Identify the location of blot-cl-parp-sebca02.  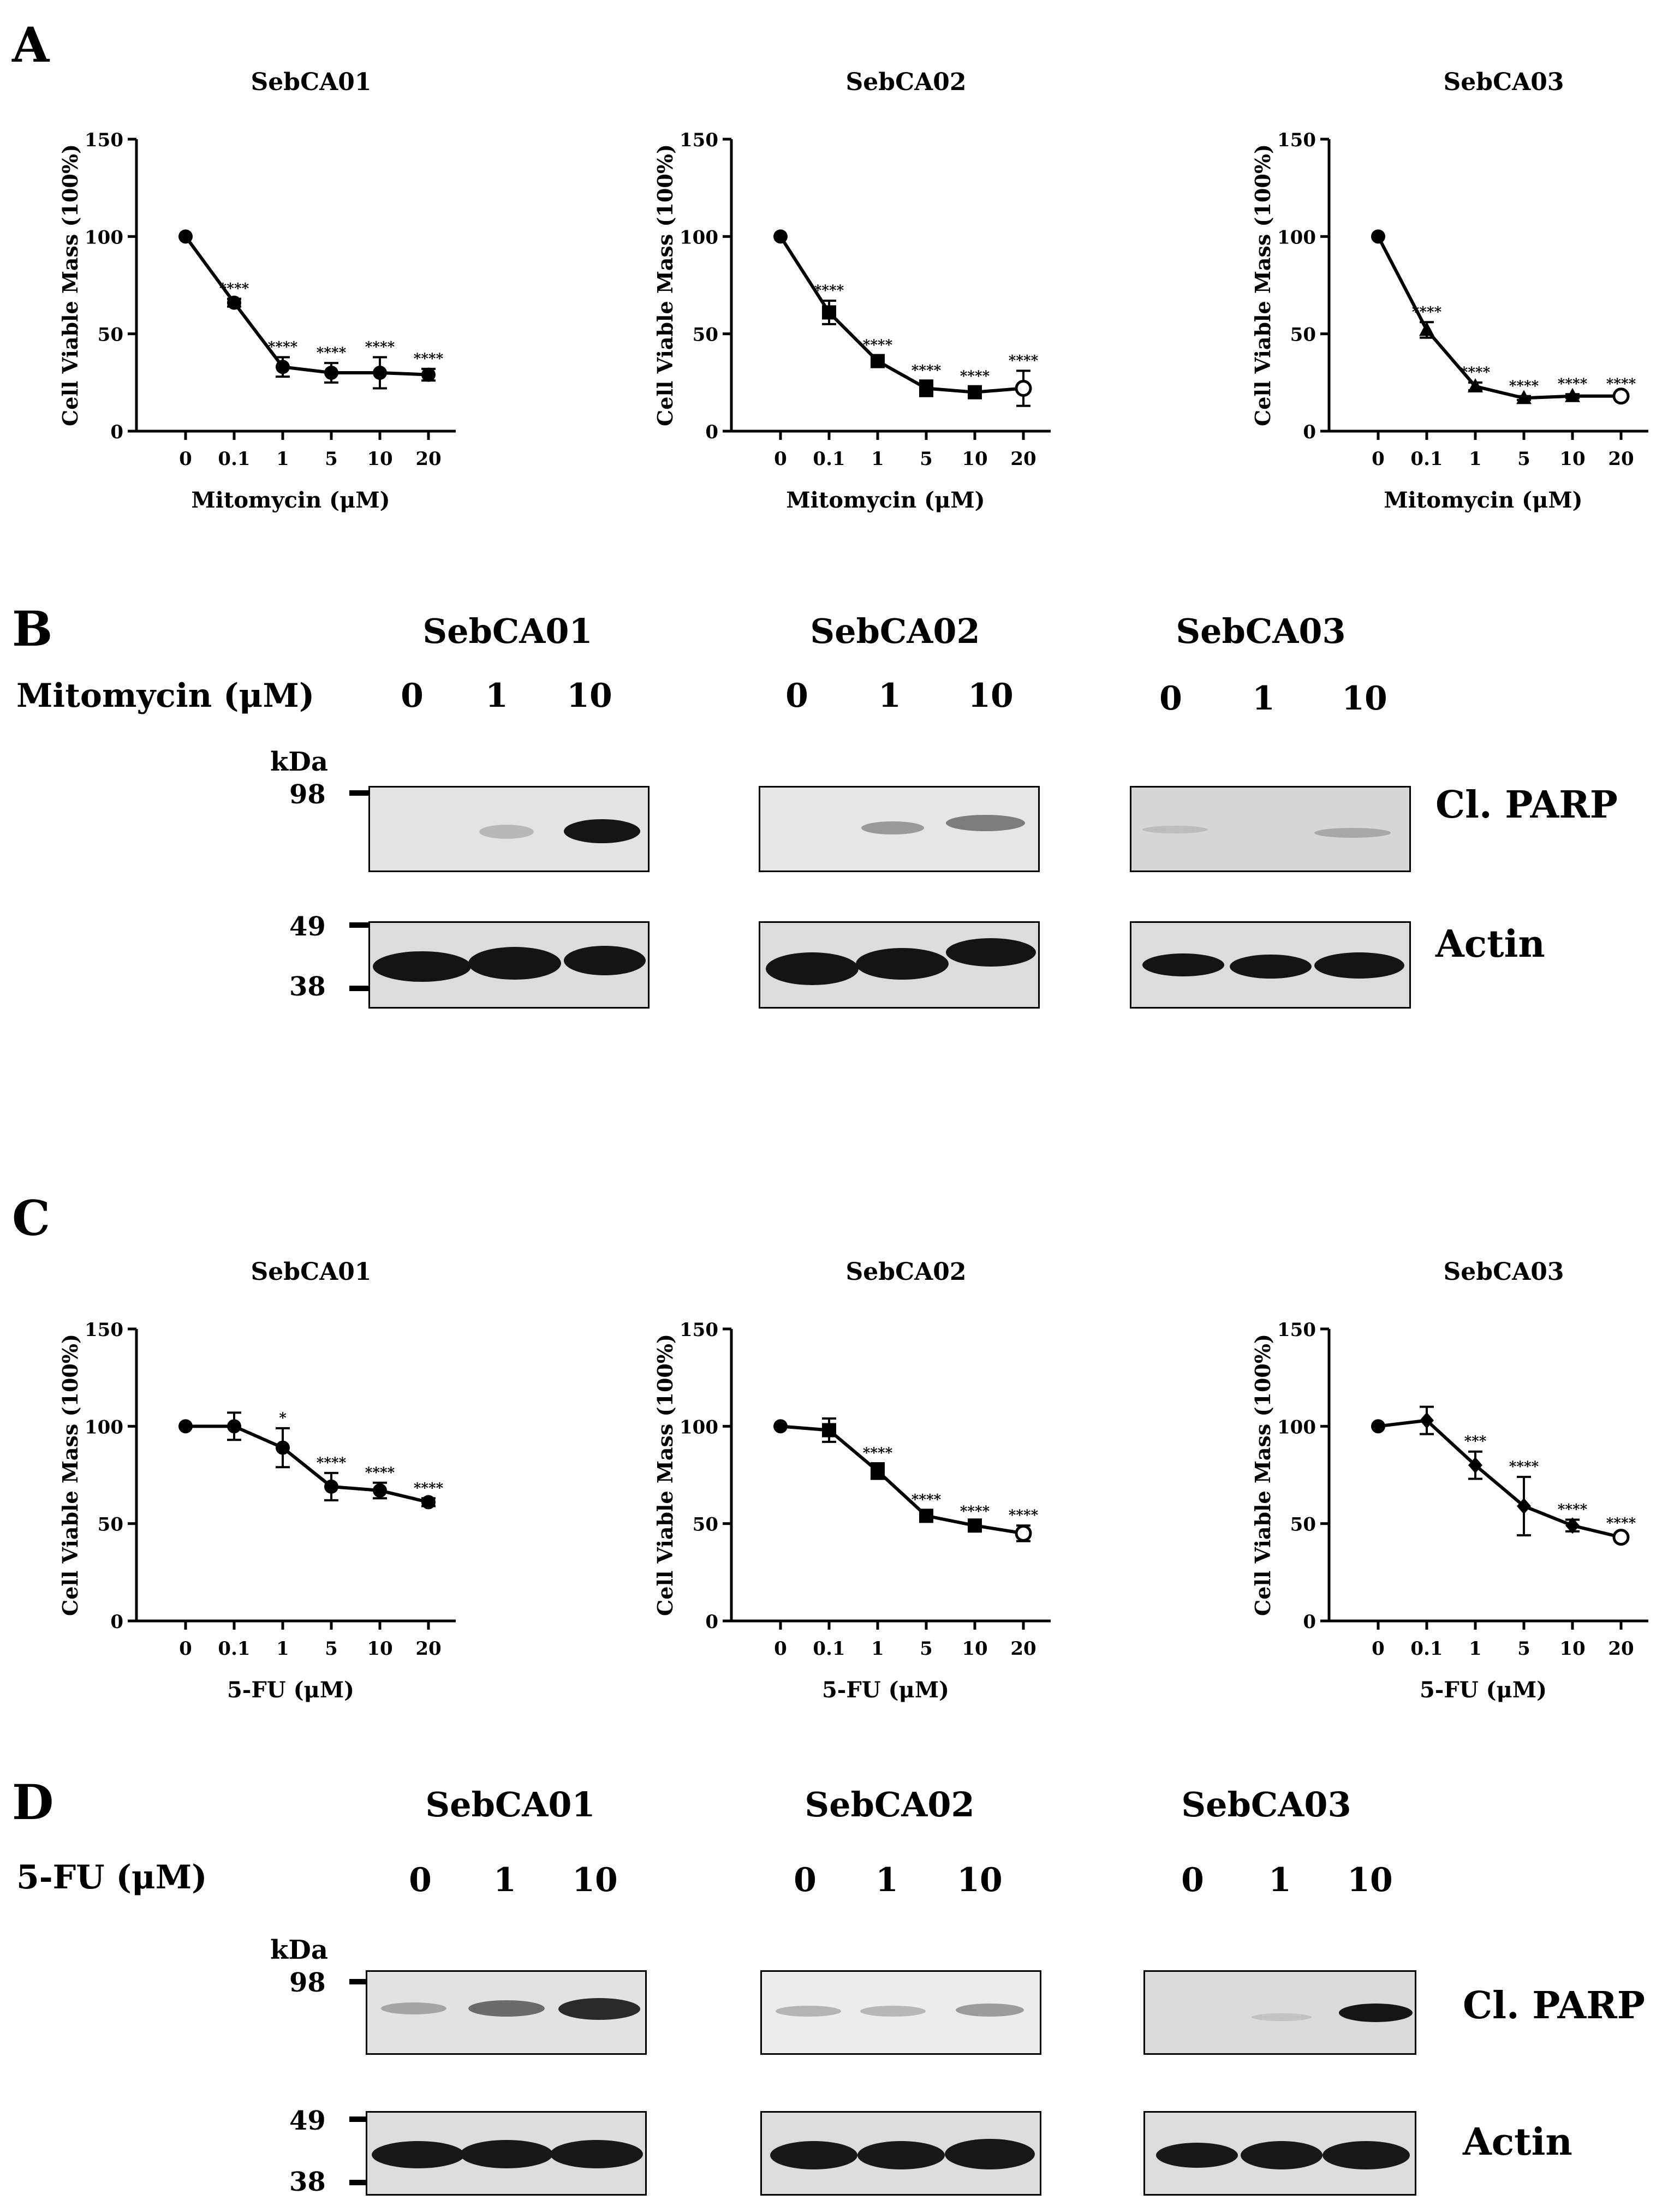
(900, 2012).